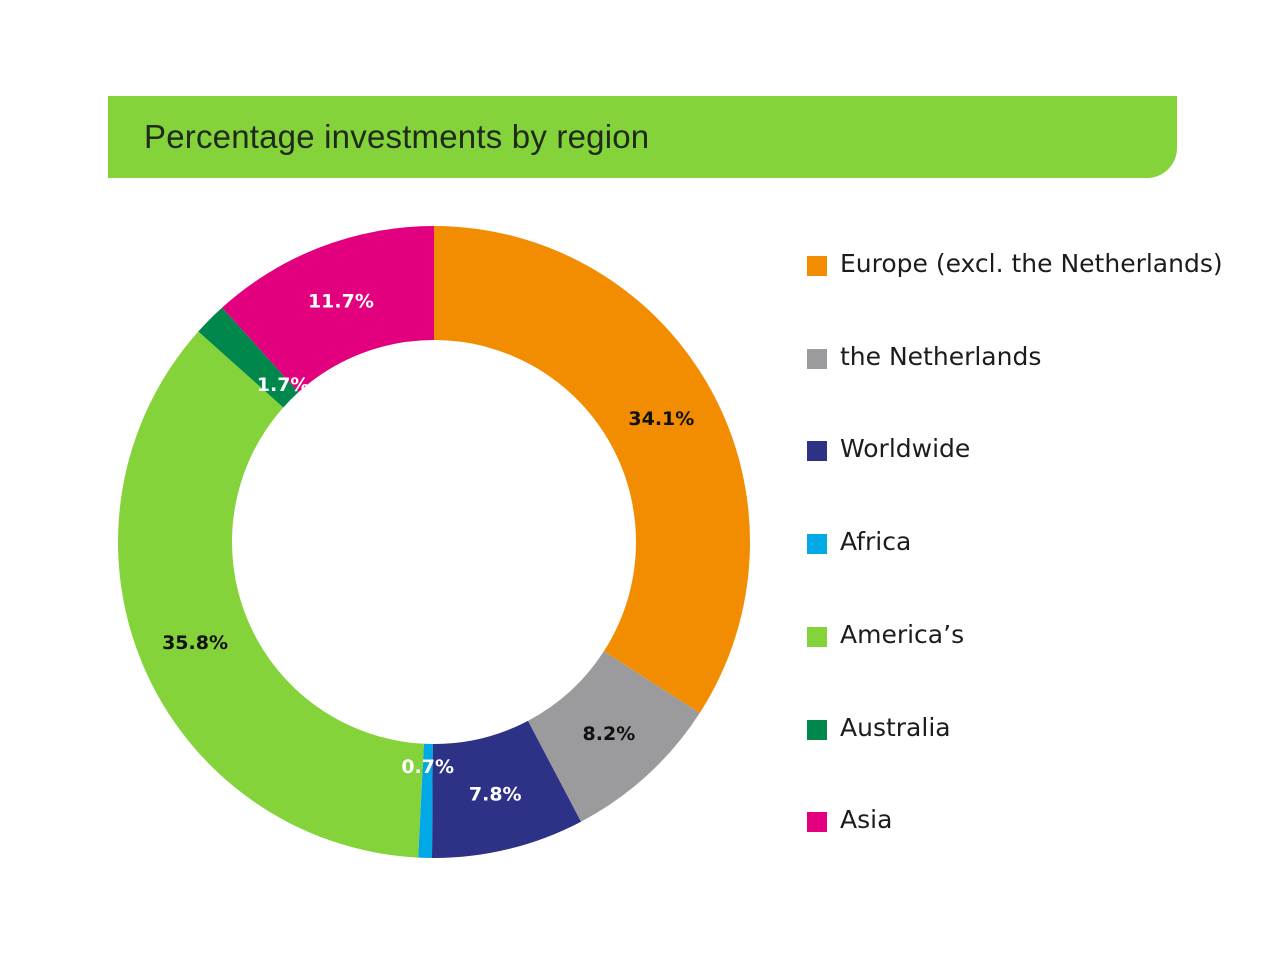 The image size is (1280, 959). I want to click on slice-the-netherlands, so click(613, 736).